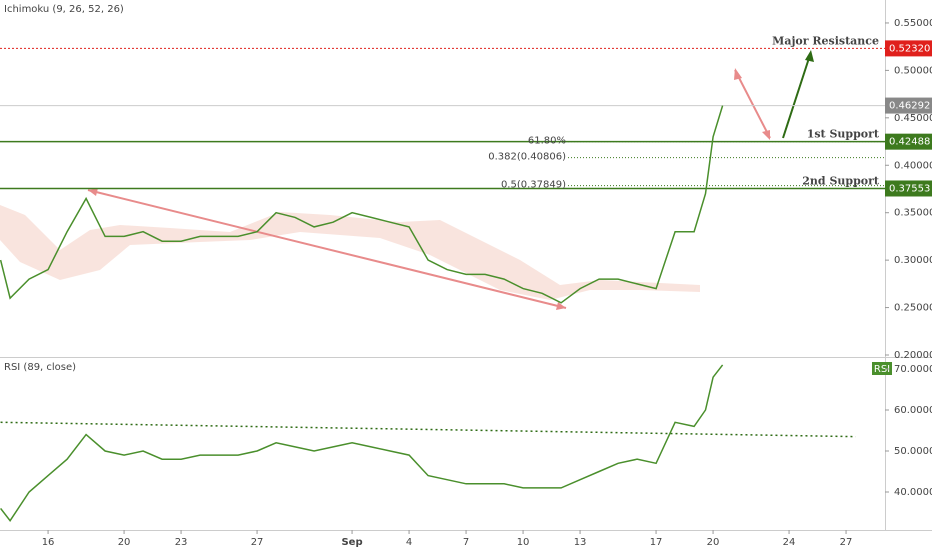 This screenshot has height=550, width=932. Describe the element at coordinates (843, 134) in the screenshot. I see `level-name: 1st Support` at that location.